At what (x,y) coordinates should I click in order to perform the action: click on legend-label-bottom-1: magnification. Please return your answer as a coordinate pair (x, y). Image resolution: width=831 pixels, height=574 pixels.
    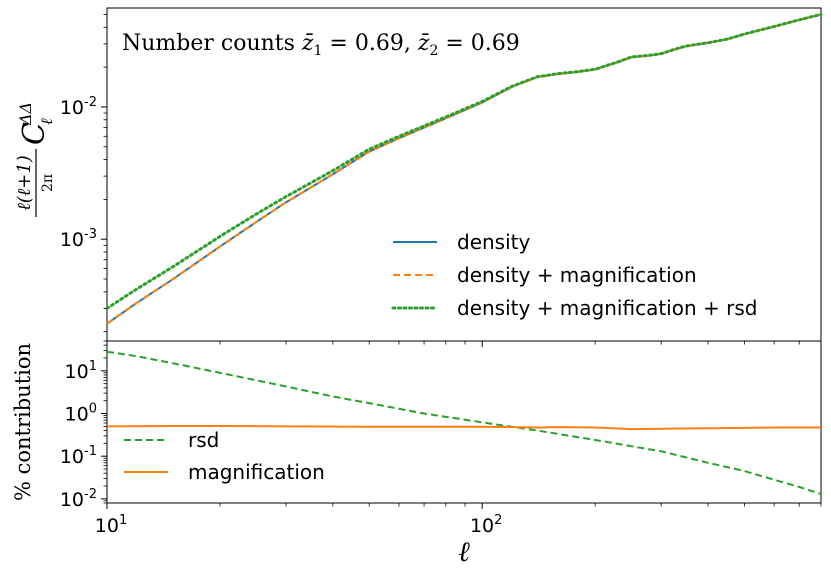
    Looking at the image, I should click on (256, 472).